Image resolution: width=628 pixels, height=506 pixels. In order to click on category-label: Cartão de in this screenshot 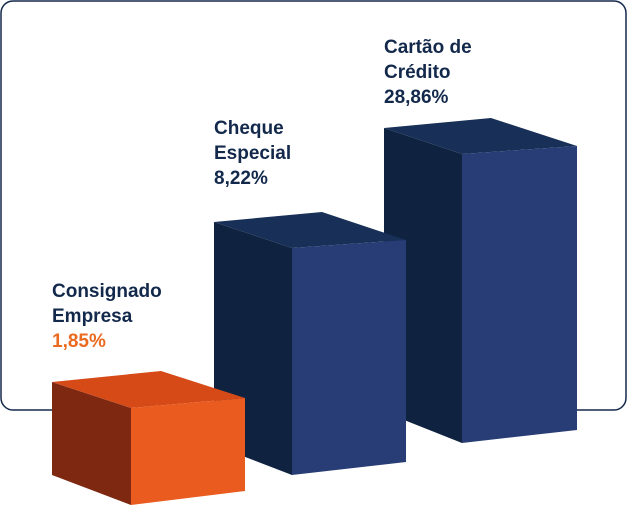, I will do `click(428, 47)`.